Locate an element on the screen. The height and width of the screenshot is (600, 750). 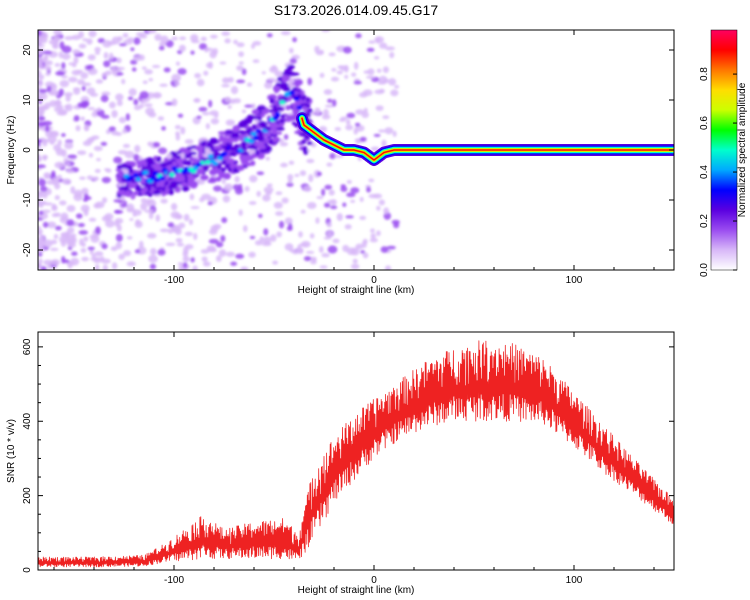
colorbar-label: Normalized spectral amplitude is located at coordinates (742, 149).